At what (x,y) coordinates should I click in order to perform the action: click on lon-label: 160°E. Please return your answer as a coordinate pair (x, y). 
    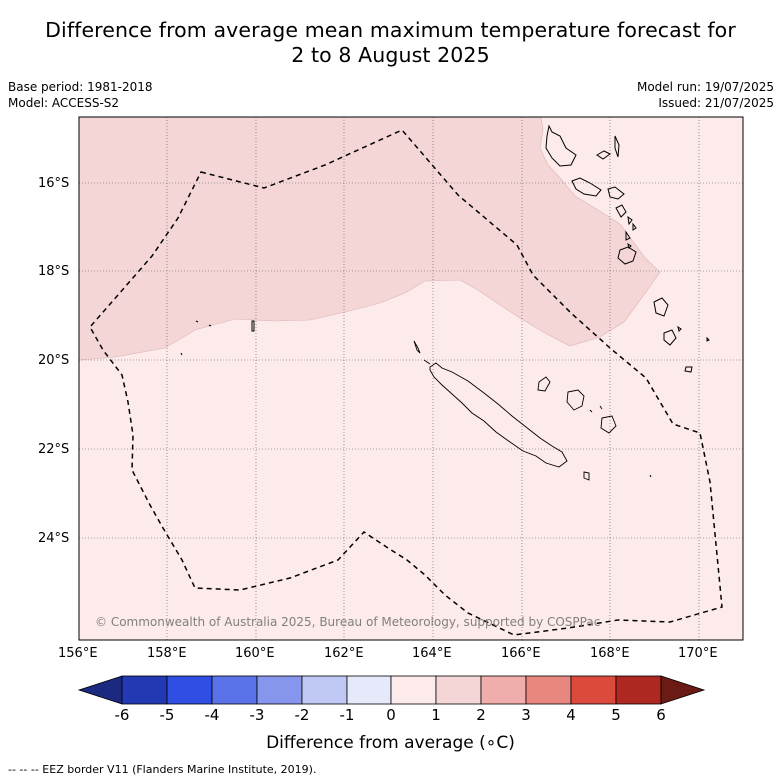
    Looking at the image, I should click on (255, 653).